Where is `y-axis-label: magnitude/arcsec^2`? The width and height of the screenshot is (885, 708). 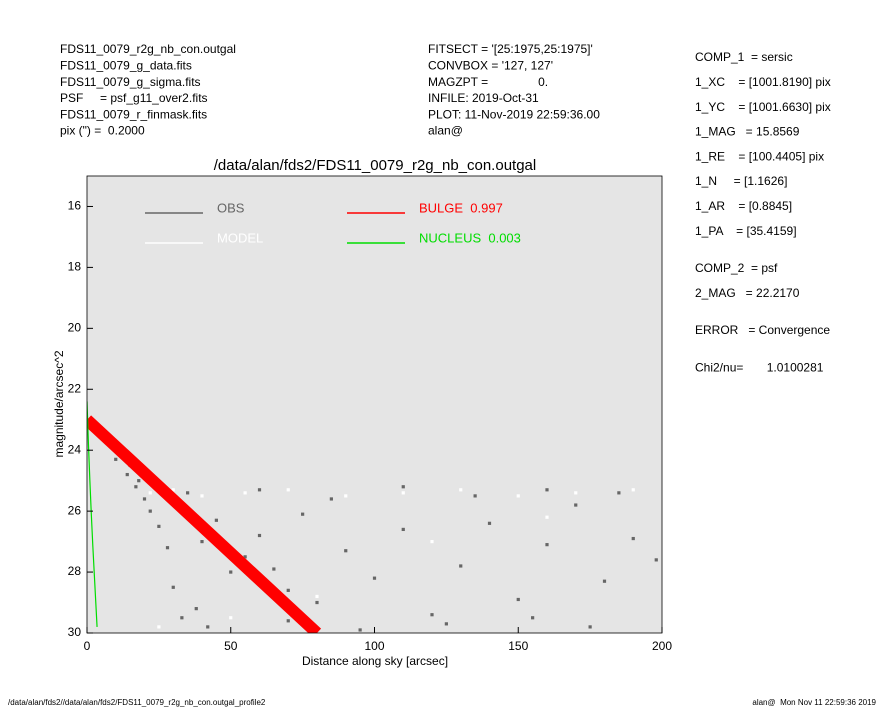
y-axis-label: magnitude/arcsec^2 is located at coordinates (59, 403).